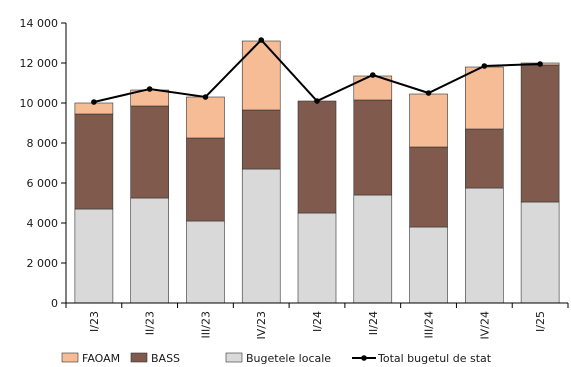 This screenshot has width=571, height=367. Describe the element at coordinates (373, 323) in the screenshot. I see `x-tick-label: II/24` at that location.